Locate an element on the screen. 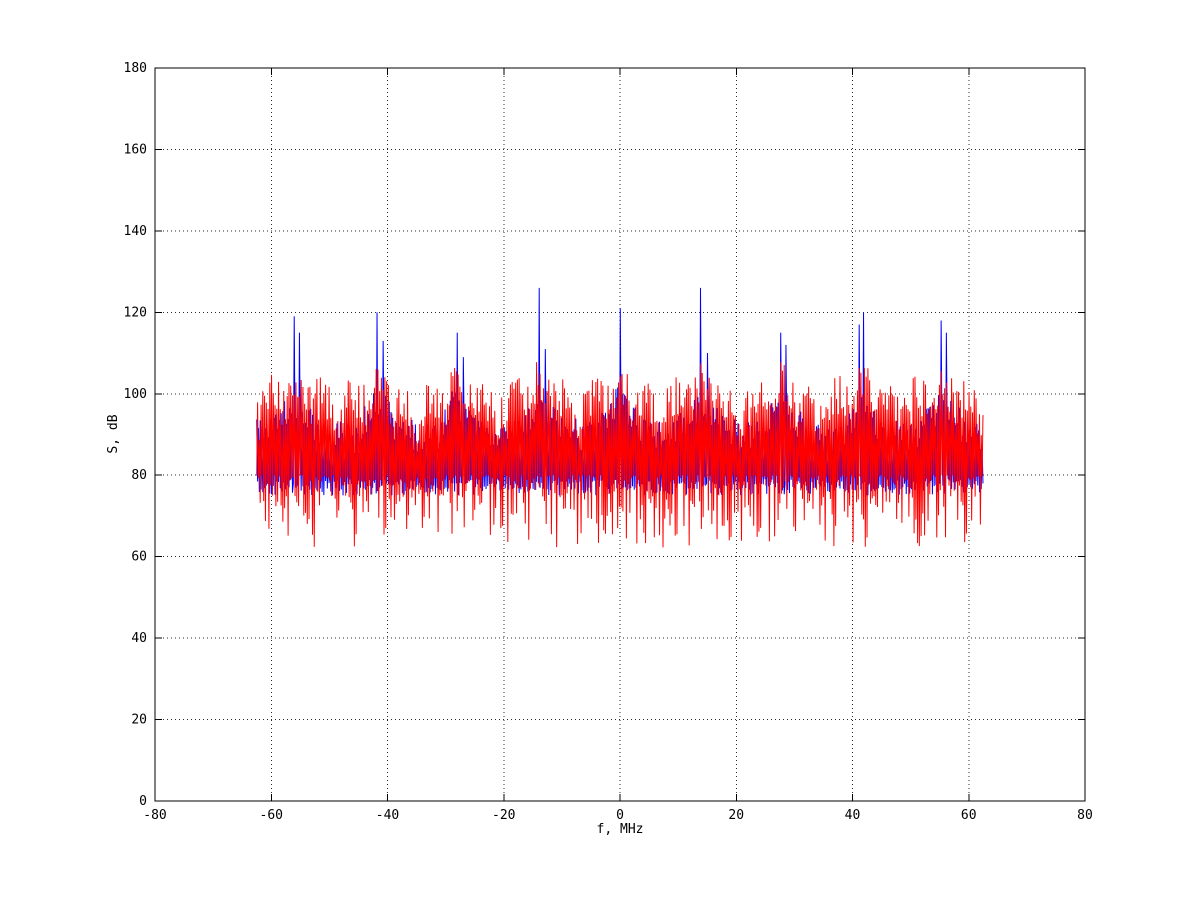 This screenshot has width=1200, height=901. y-tick-label: 20 is located at coordinates (139, 720).